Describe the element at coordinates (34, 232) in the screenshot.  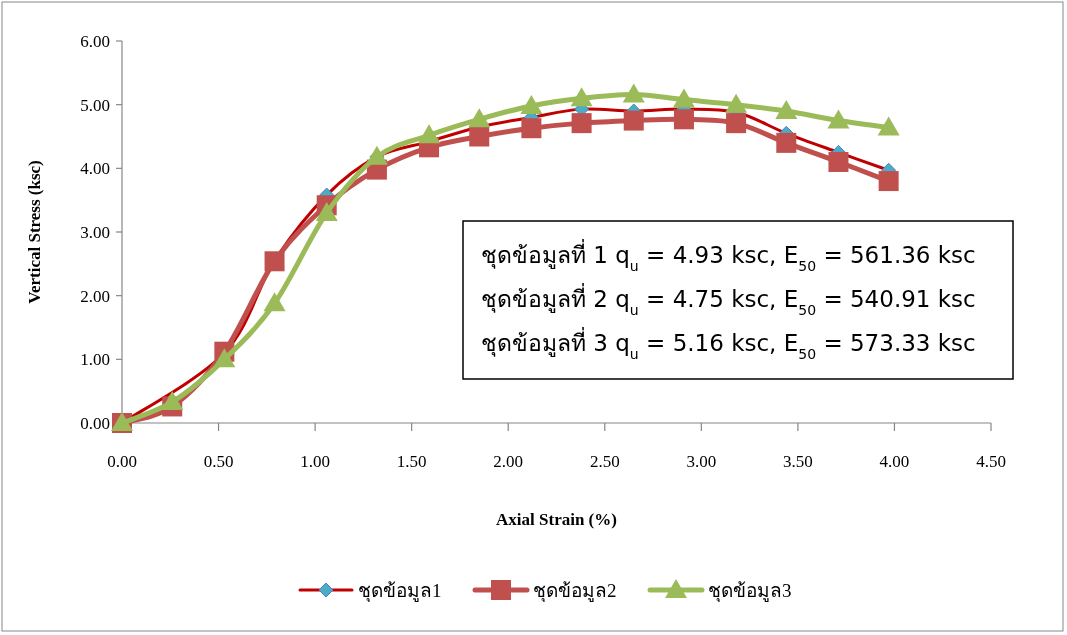
I see `y-axis-title: Vertical Stress (ksc)` at that location.